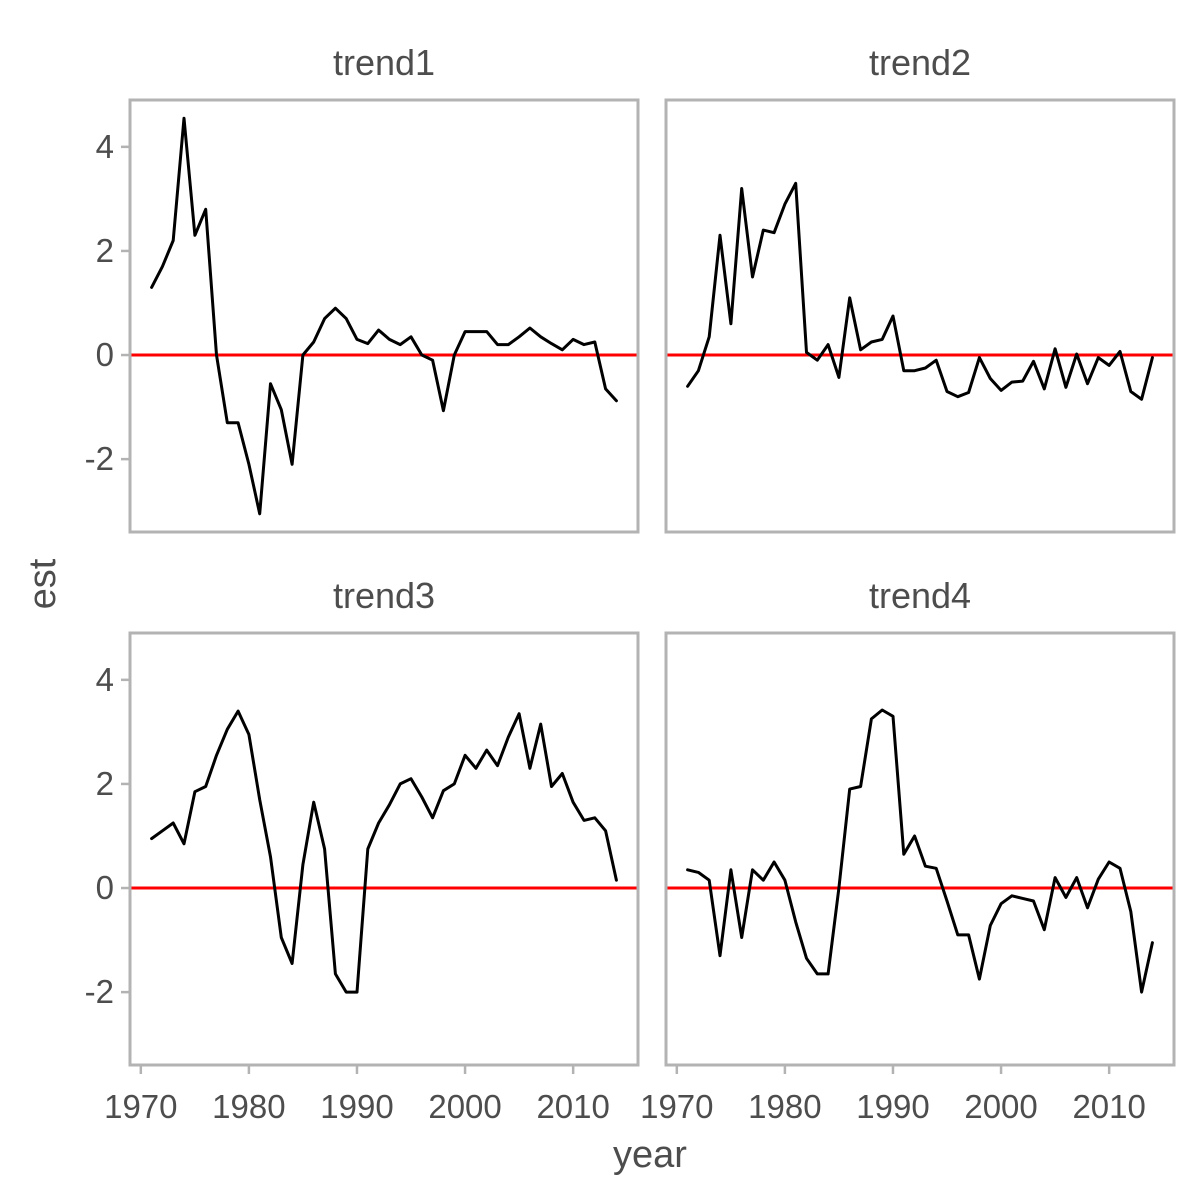 The image size is (1200, 1200). I want to click on series-line-trend1, so click(384, 316).